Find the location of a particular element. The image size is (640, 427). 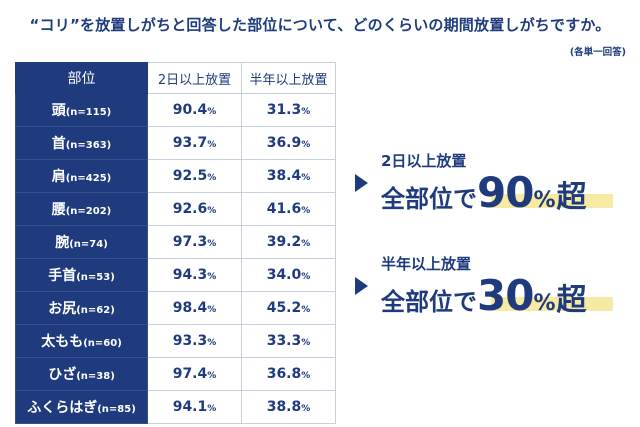

callout-half-year: 半年以上放置 全部位で30%超 is located at coordinates (490, 288).